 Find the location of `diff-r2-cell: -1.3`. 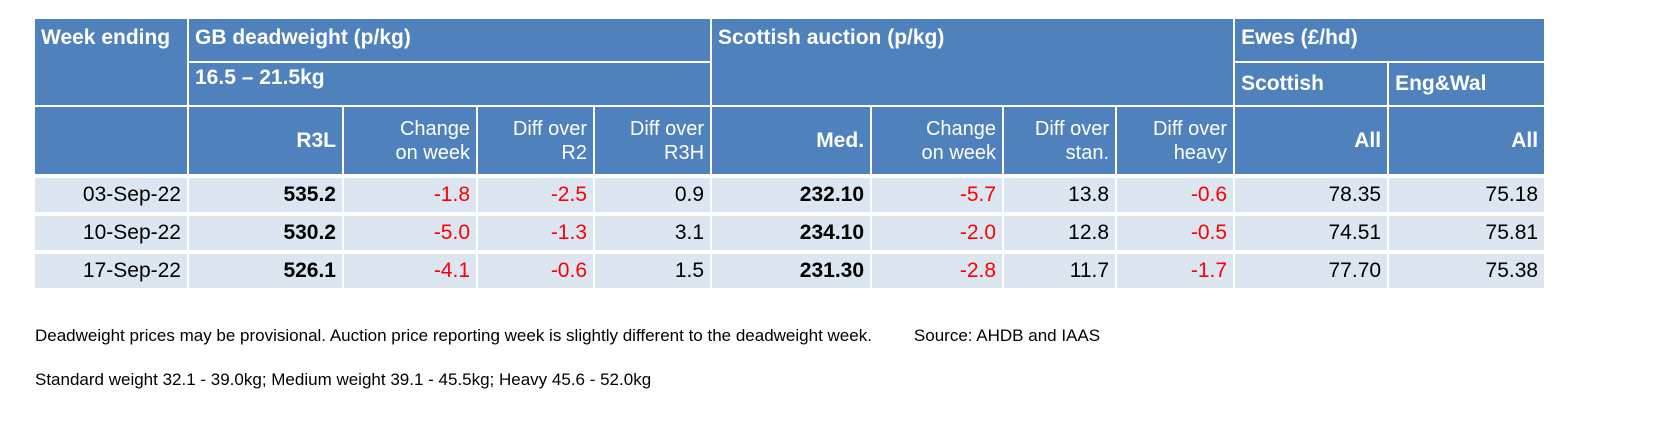

diff-r2-cell: -1.3 is located at coordinates (535, 232).